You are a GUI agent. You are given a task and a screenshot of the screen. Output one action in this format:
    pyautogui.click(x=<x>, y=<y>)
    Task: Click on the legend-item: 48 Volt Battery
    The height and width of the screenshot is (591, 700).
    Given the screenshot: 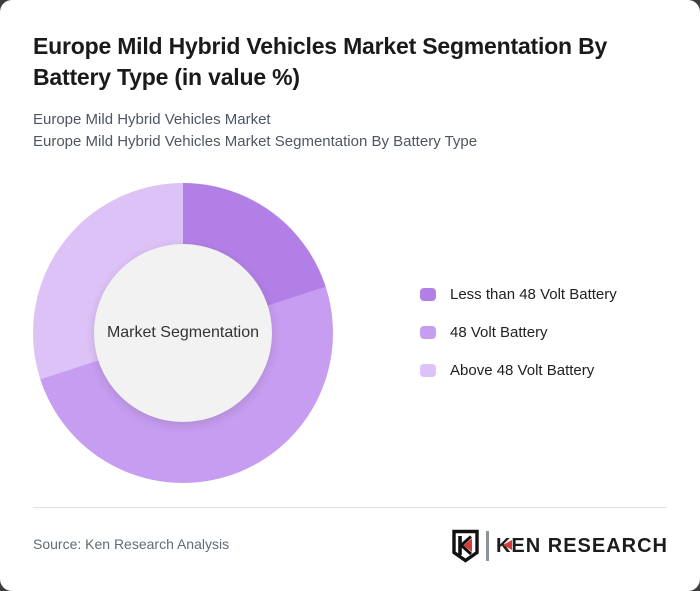 What is the action you would take?
    pyautogui.click(x=518, y=332)
    